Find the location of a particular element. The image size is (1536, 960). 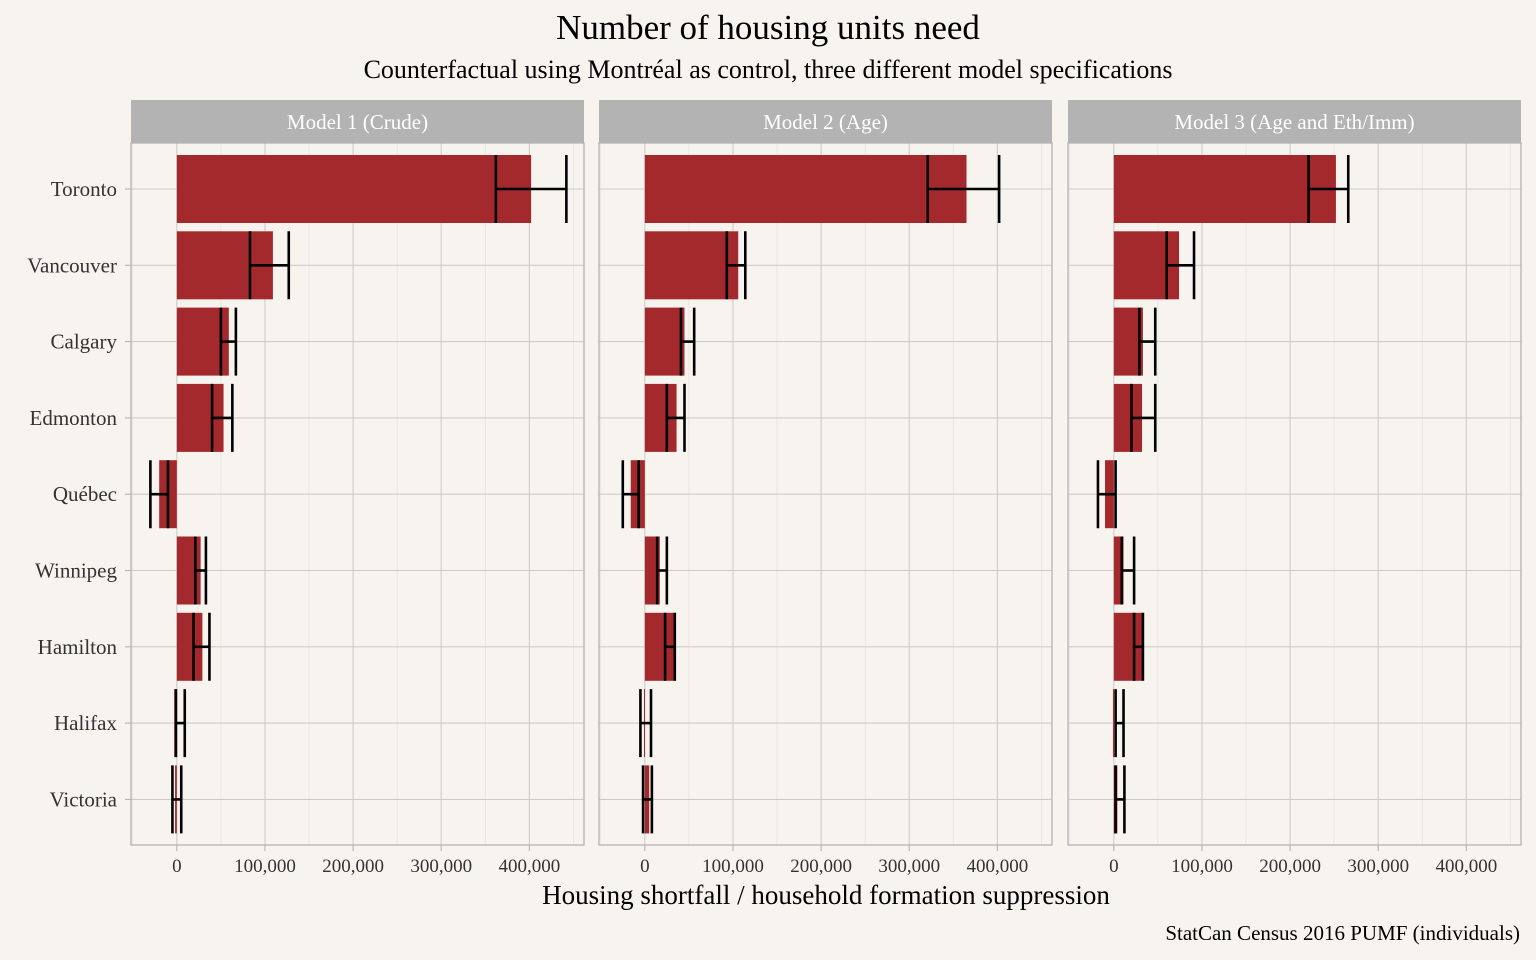

category-label-halifax: Halifax is located at coordinates (85, 723).